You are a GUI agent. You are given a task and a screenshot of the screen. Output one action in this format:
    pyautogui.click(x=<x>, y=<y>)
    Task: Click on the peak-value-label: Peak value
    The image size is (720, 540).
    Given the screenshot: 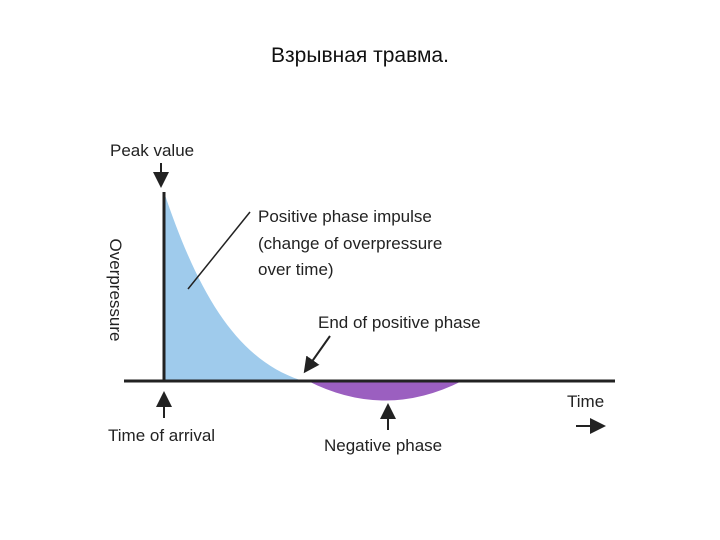 What is the action you would take?
    pyautogui.click(x=152, y=150)
    